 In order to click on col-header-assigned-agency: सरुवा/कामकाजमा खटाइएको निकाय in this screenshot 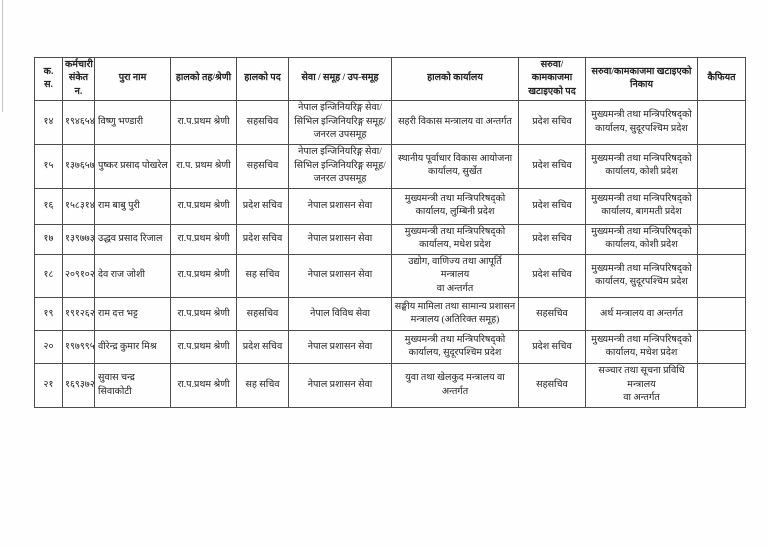, I will do `click(641, 79)`.